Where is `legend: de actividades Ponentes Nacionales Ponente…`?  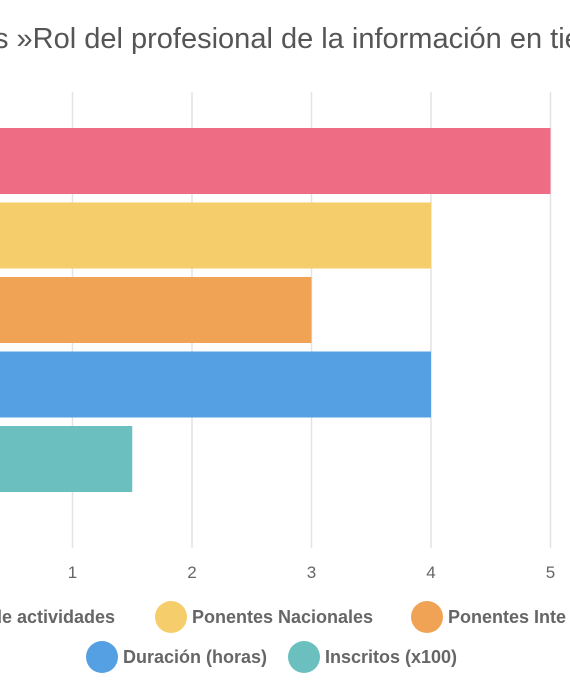 legend: de actividades Ponentes Nacionales Ponente… is located at coordinates (283, 637).